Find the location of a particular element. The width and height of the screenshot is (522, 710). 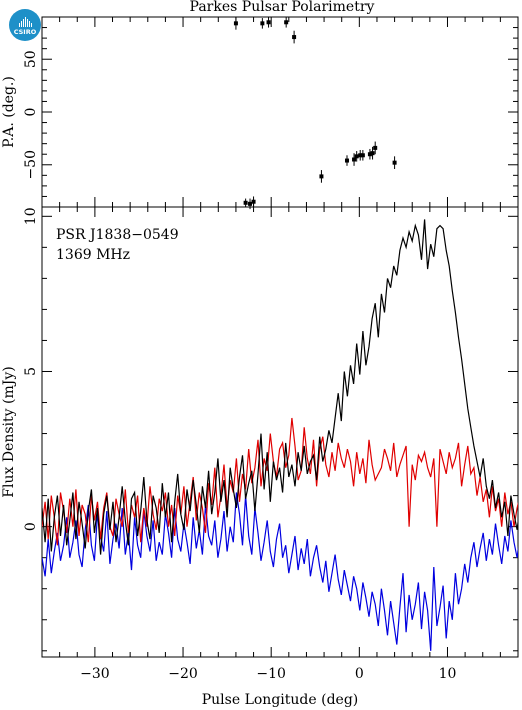

logo-text: CSIRO is located at coordinates (25, 32).